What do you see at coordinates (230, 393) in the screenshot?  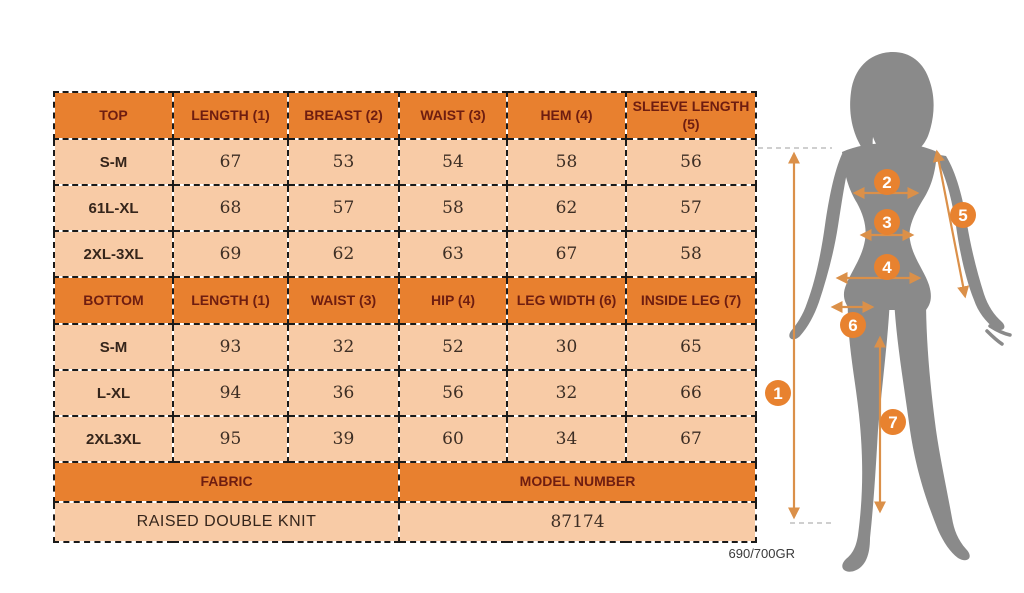 I see `measurement-value-cell: 94` at bounding box center [230, 393].